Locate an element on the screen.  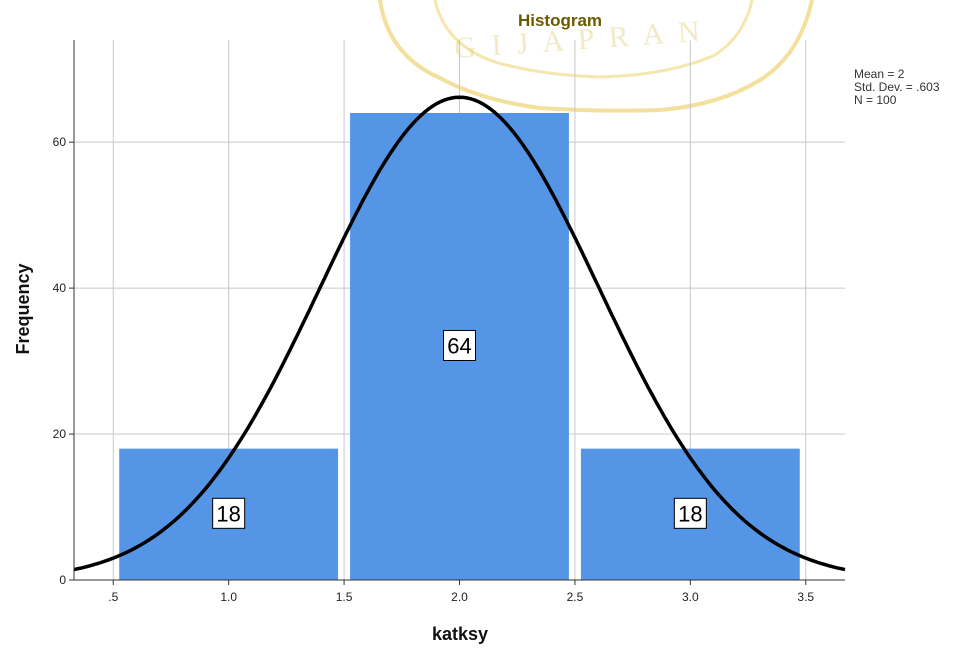
y-tick-label: 40 is located at coordinates (60, 288).